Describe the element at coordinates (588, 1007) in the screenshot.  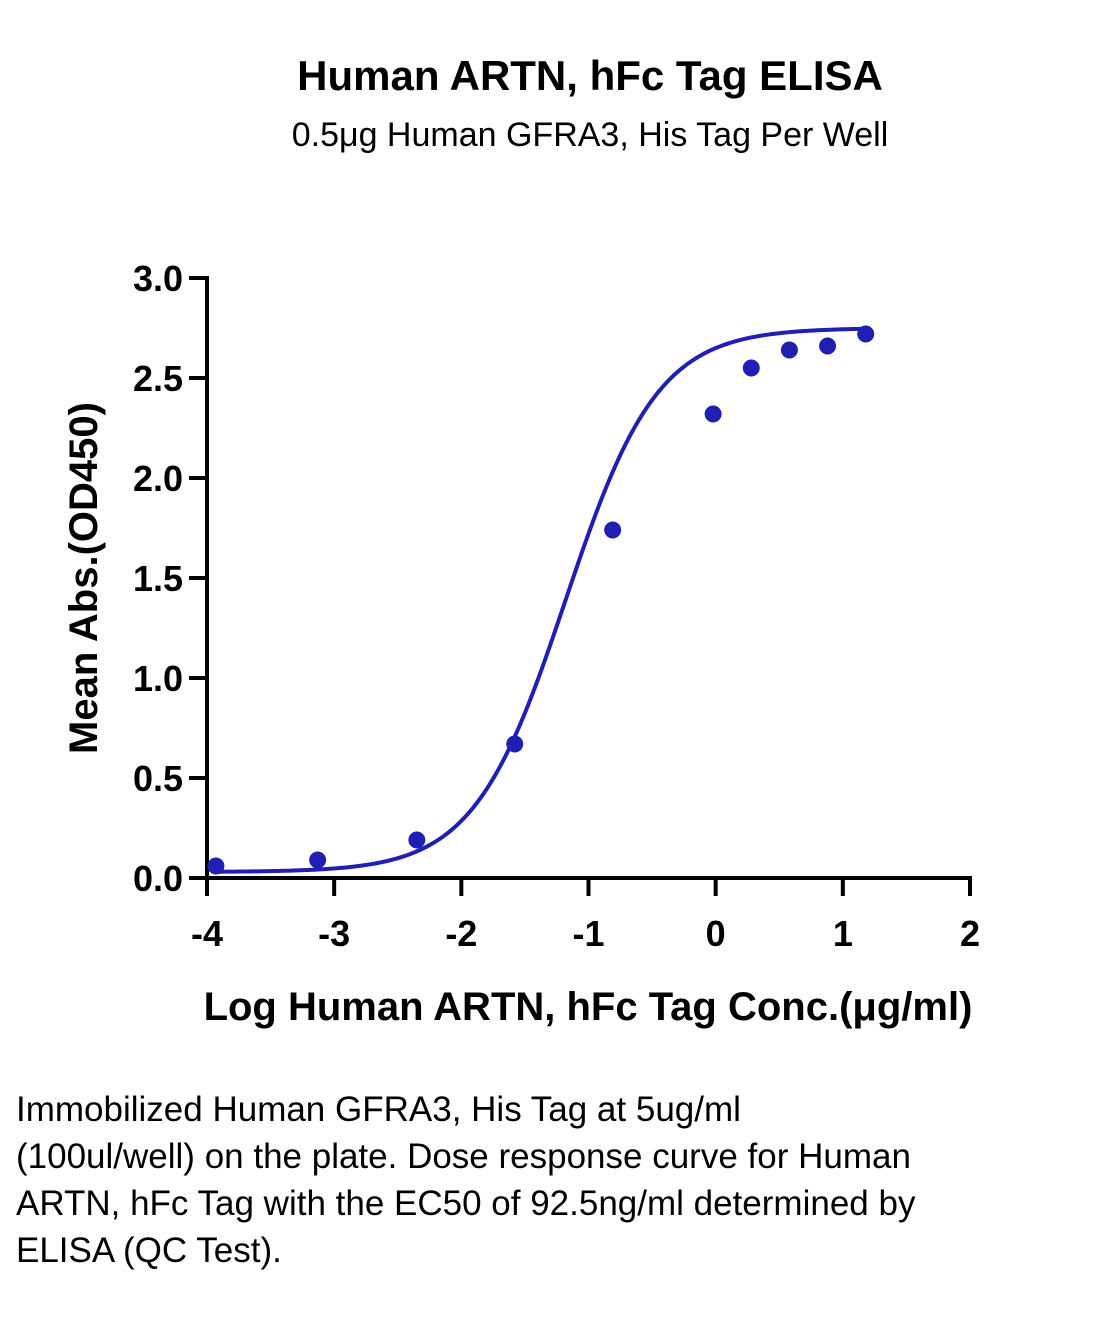
I see `x-axis-label: Log Human ARTN, hFc Tag Conc.(μg/ml)` at that location.